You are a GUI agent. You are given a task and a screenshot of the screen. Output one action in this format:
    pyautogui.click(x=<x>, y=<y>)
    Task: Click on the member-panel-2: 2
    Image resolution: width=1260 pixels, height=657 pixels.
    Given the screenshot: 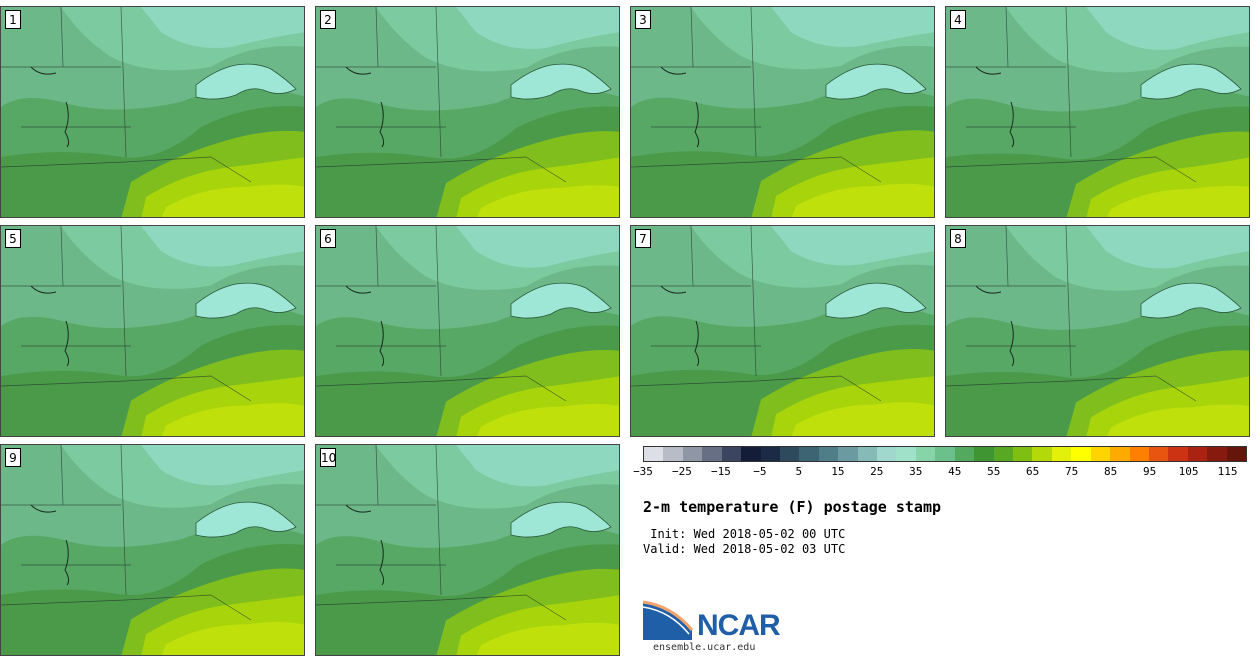 What is the action you would take?
    pyautogui.click(x=467, y=112)
    